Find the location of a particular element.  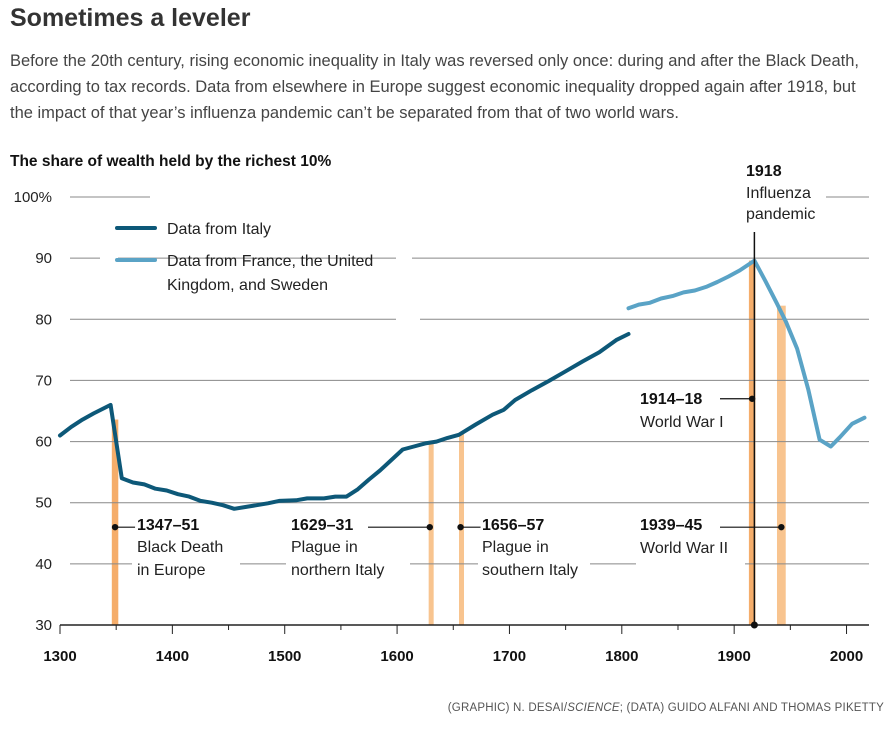

y-tick-label: 70 is located at coordinates (43, 380).